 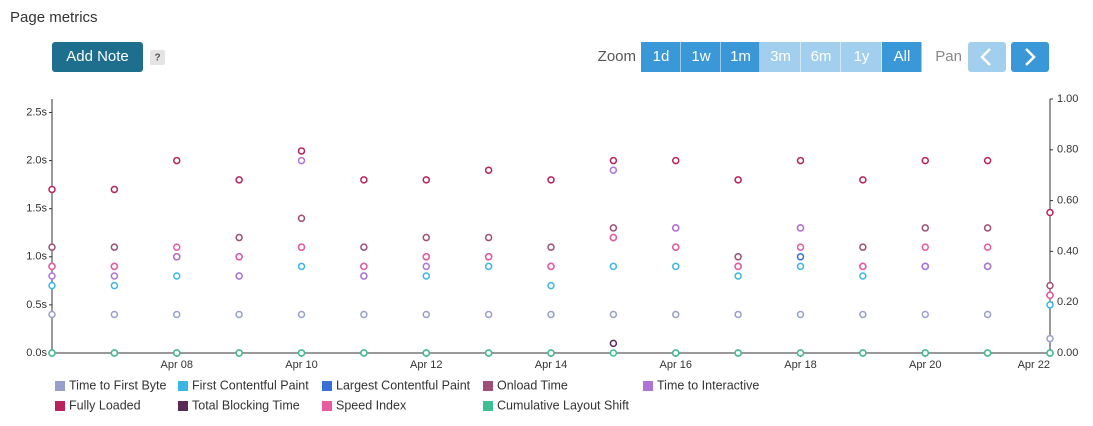 I want to click on x-tick-label: Apr 12, so click(x=426, y=365).